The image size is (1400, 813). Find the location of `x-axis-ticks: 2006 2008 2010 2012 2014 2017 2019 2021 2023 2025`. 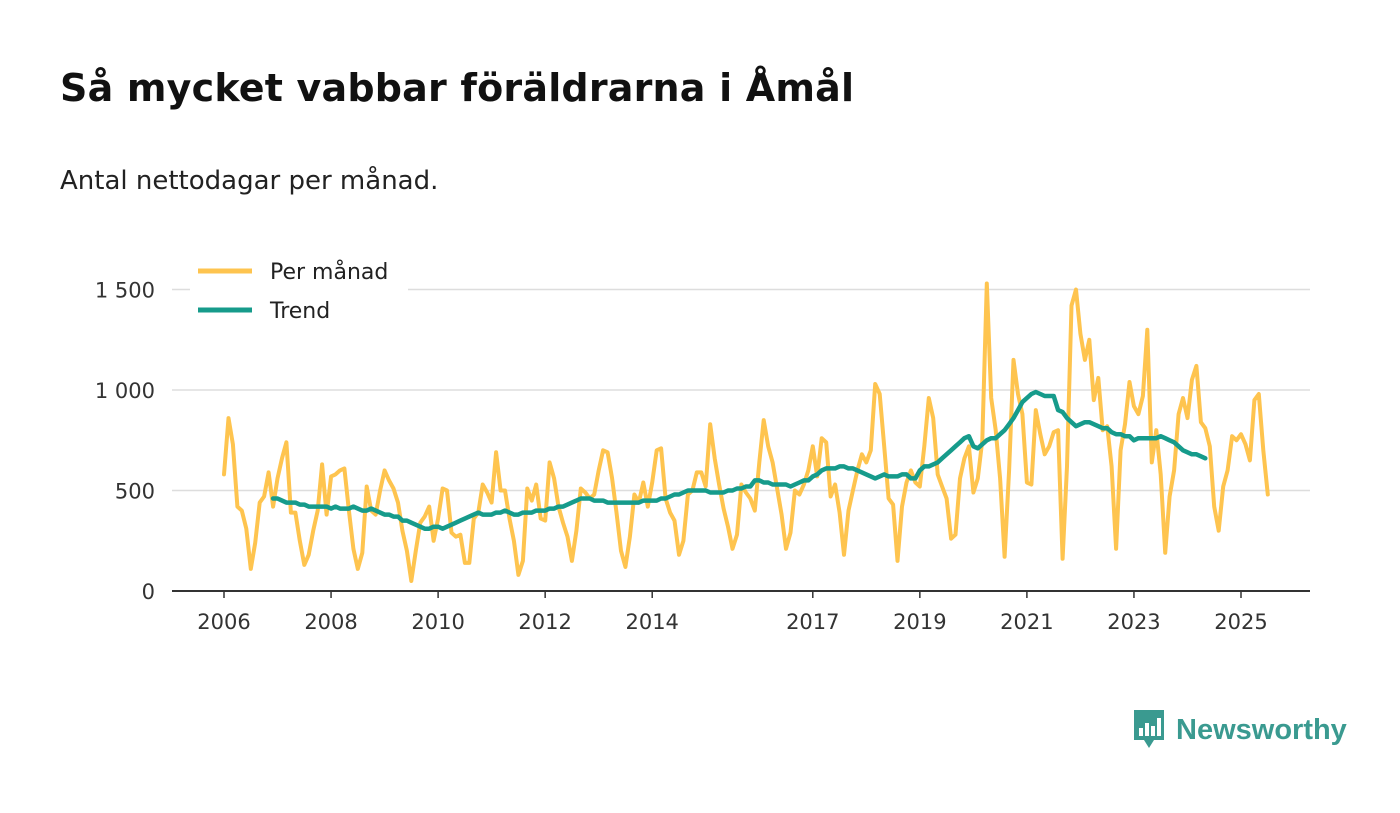

x-axis-ticks: 2006 2008 2010 2012 2014 2017 2019 2021 2023 2025 is located at coordinates (732, 612).